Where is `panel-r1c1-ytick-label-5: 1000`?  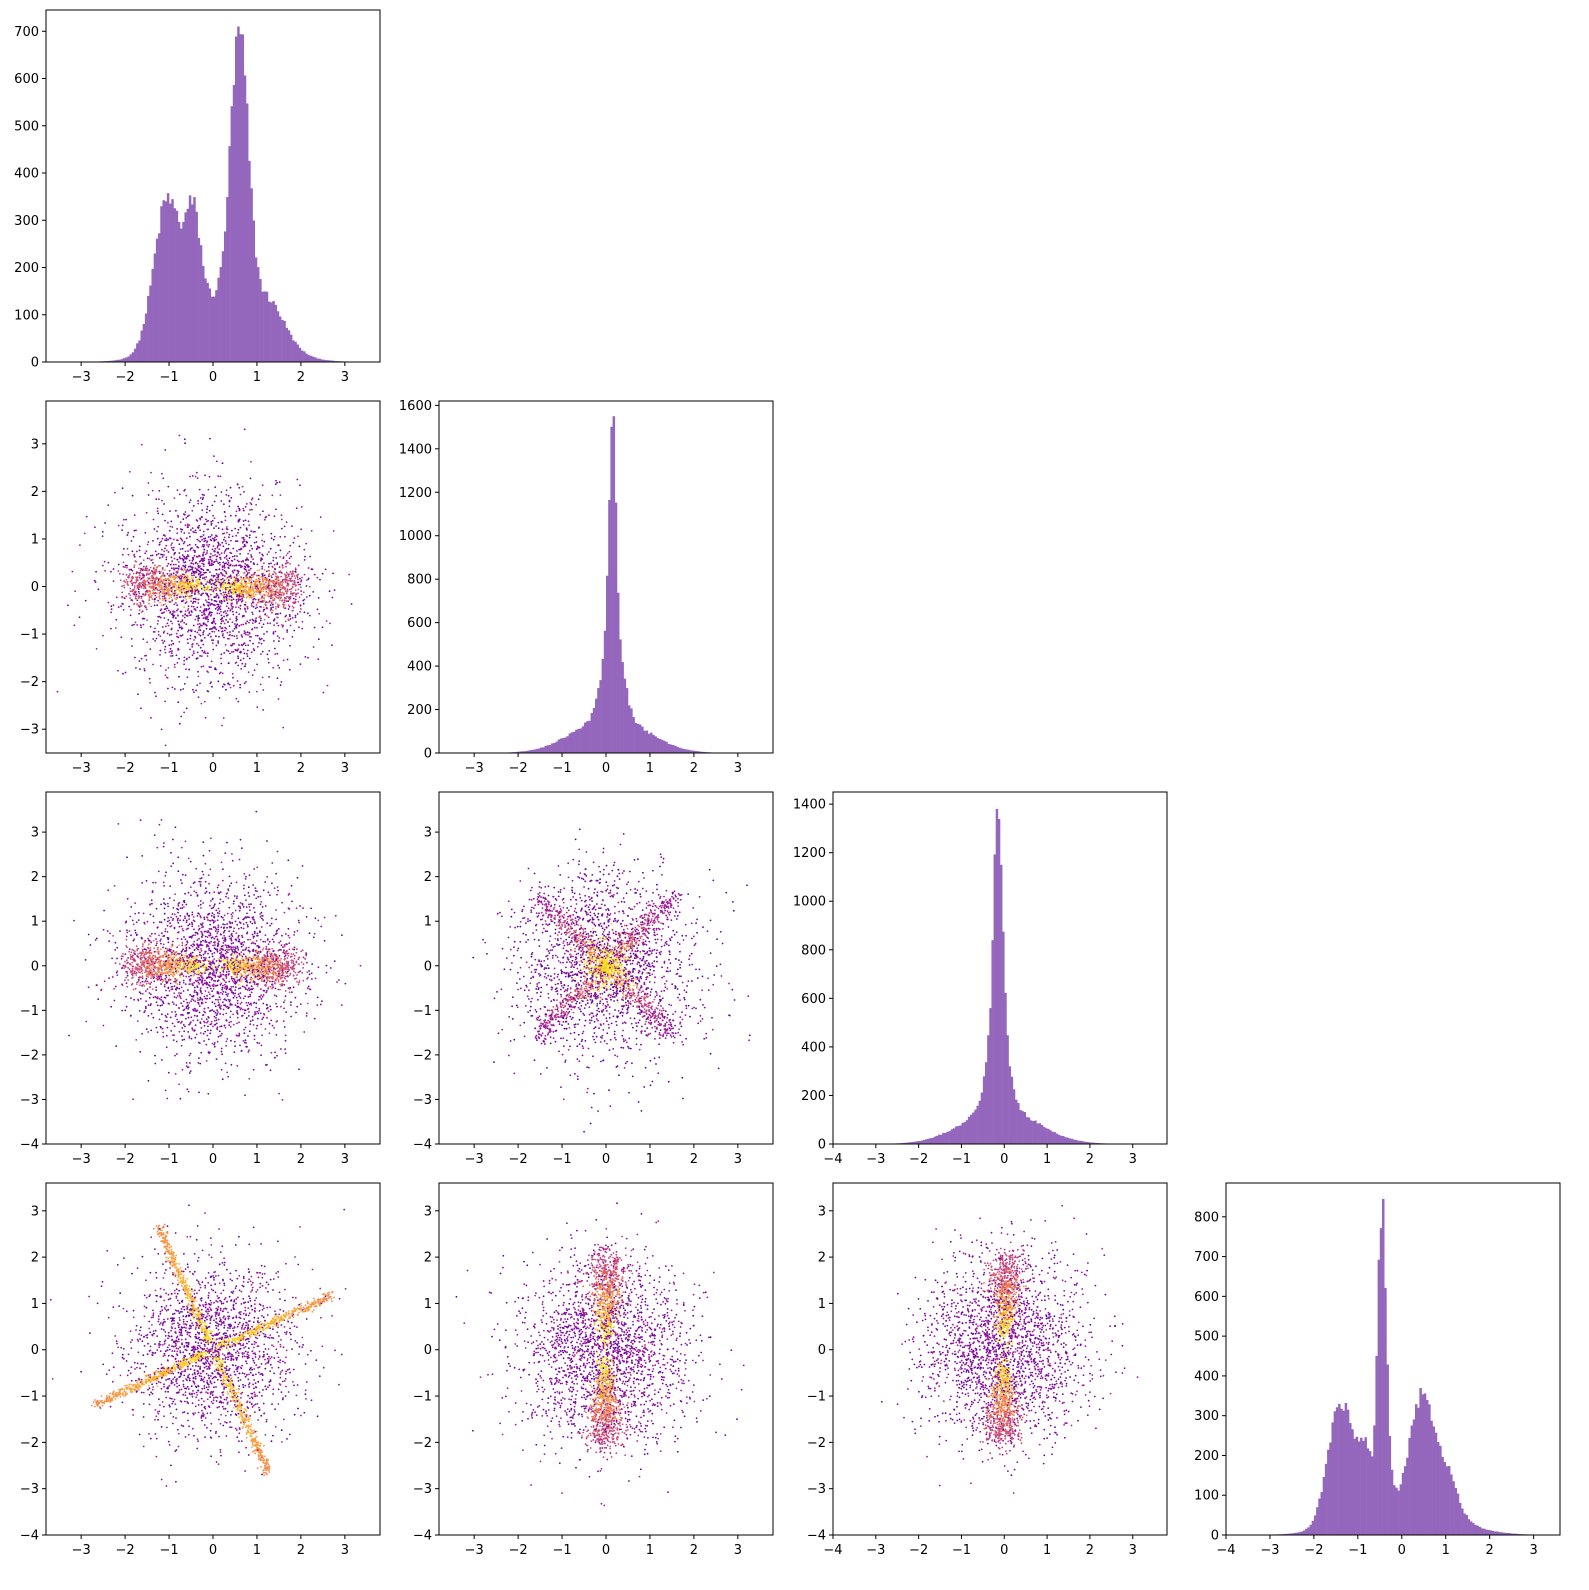 panel-r1c1-ytick-label-5: 1000 is located at coordinates (415, 536).